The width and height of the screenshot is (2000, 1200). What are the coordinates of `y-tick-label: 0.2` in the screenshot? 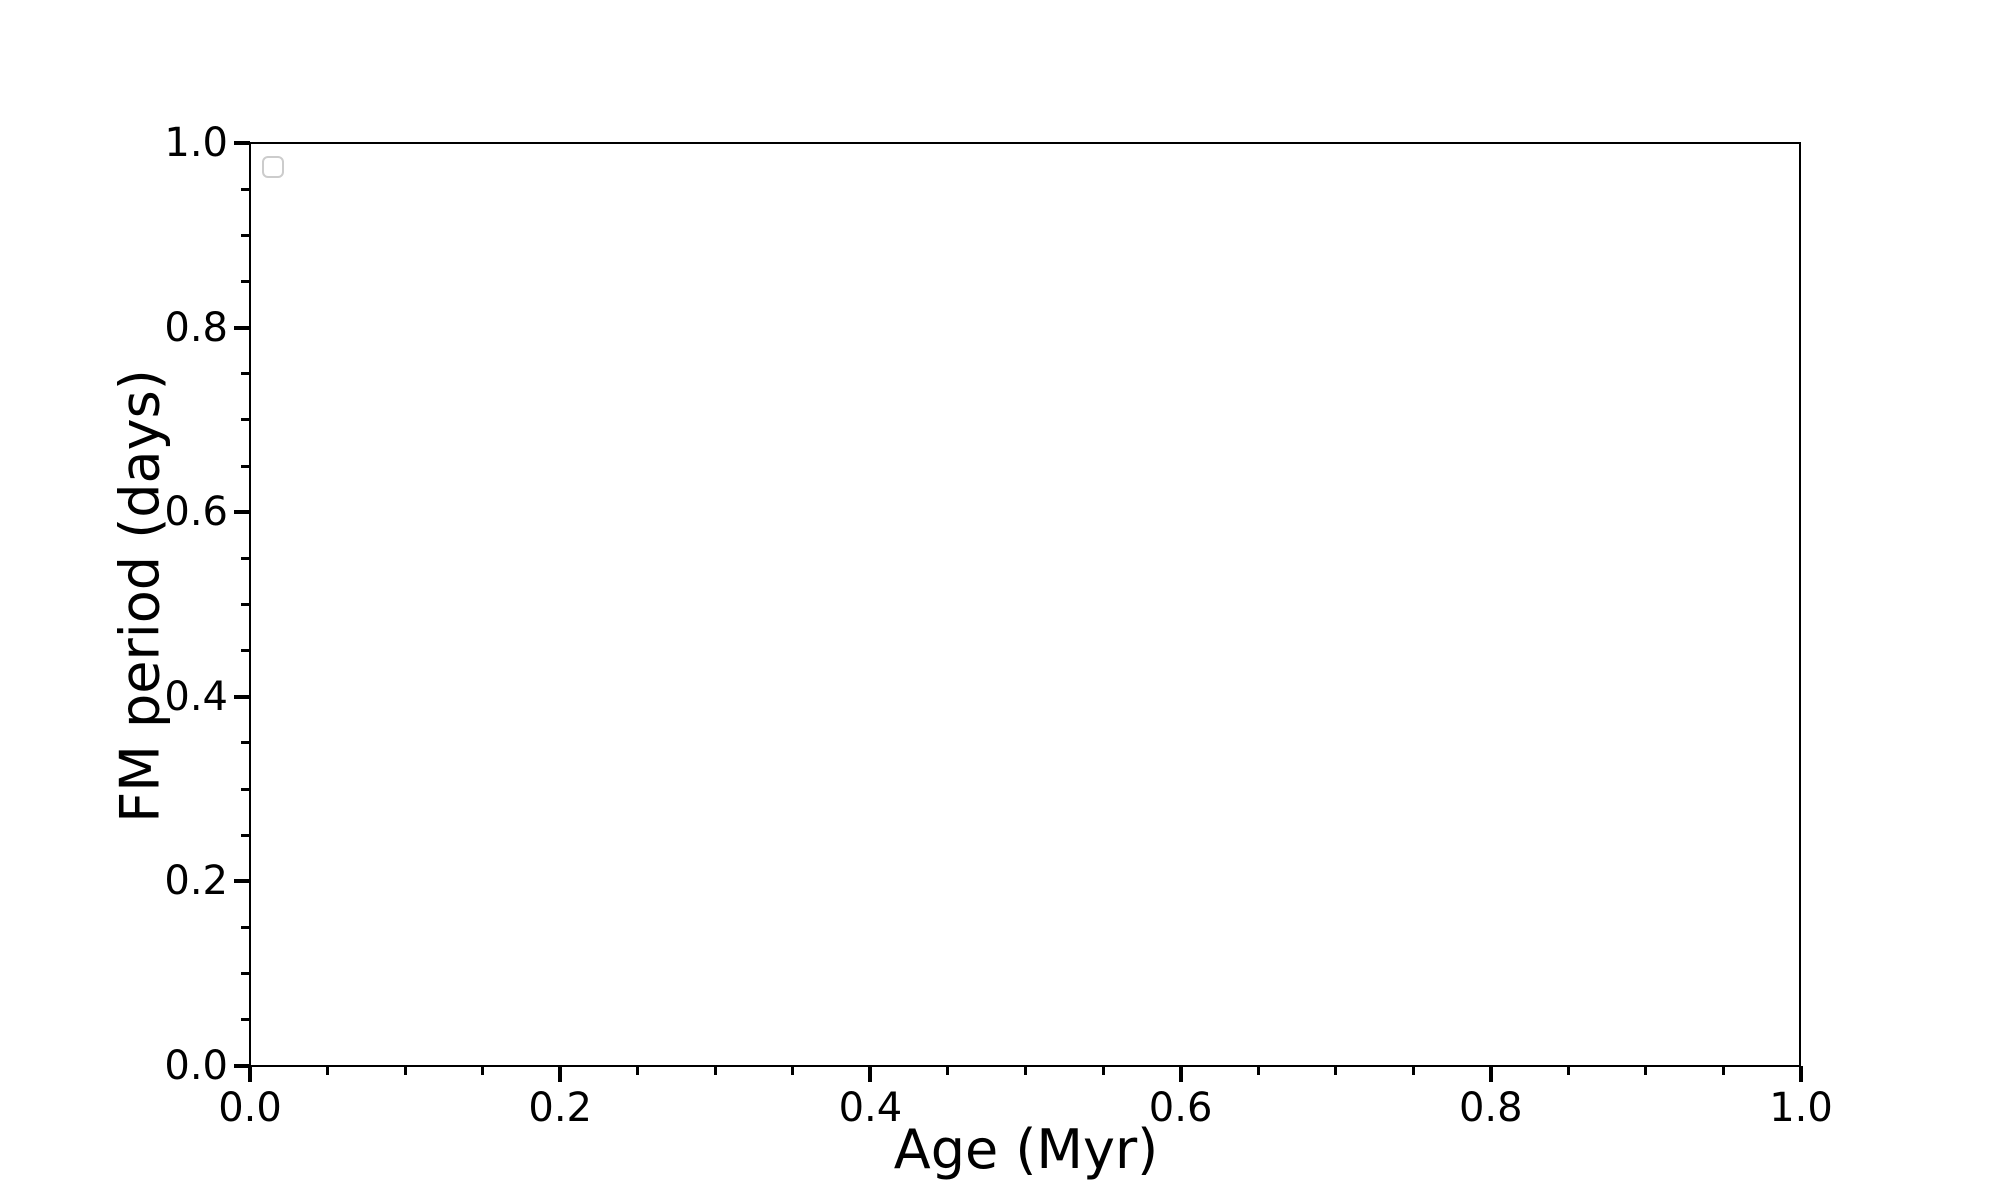 It's located at (196, 881).